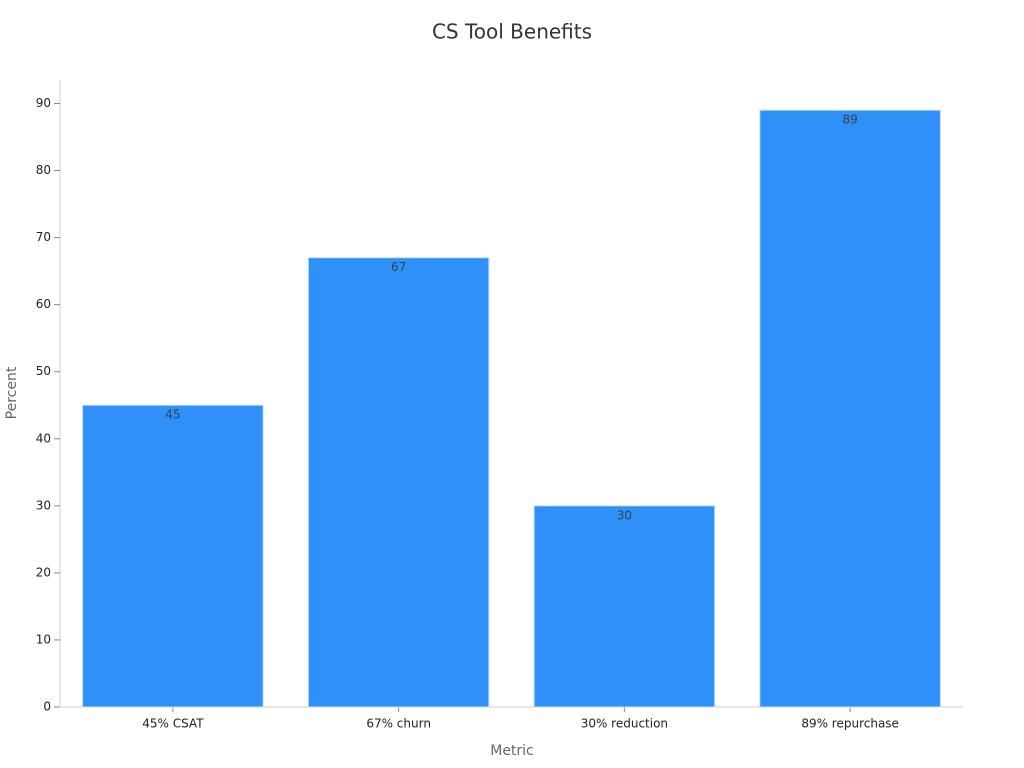 The image size is (1024, 768). What do you see at coordinates (43, 639) in the screenshot?
I see `y-tick-label: 10` at bounding box center [43, 639].